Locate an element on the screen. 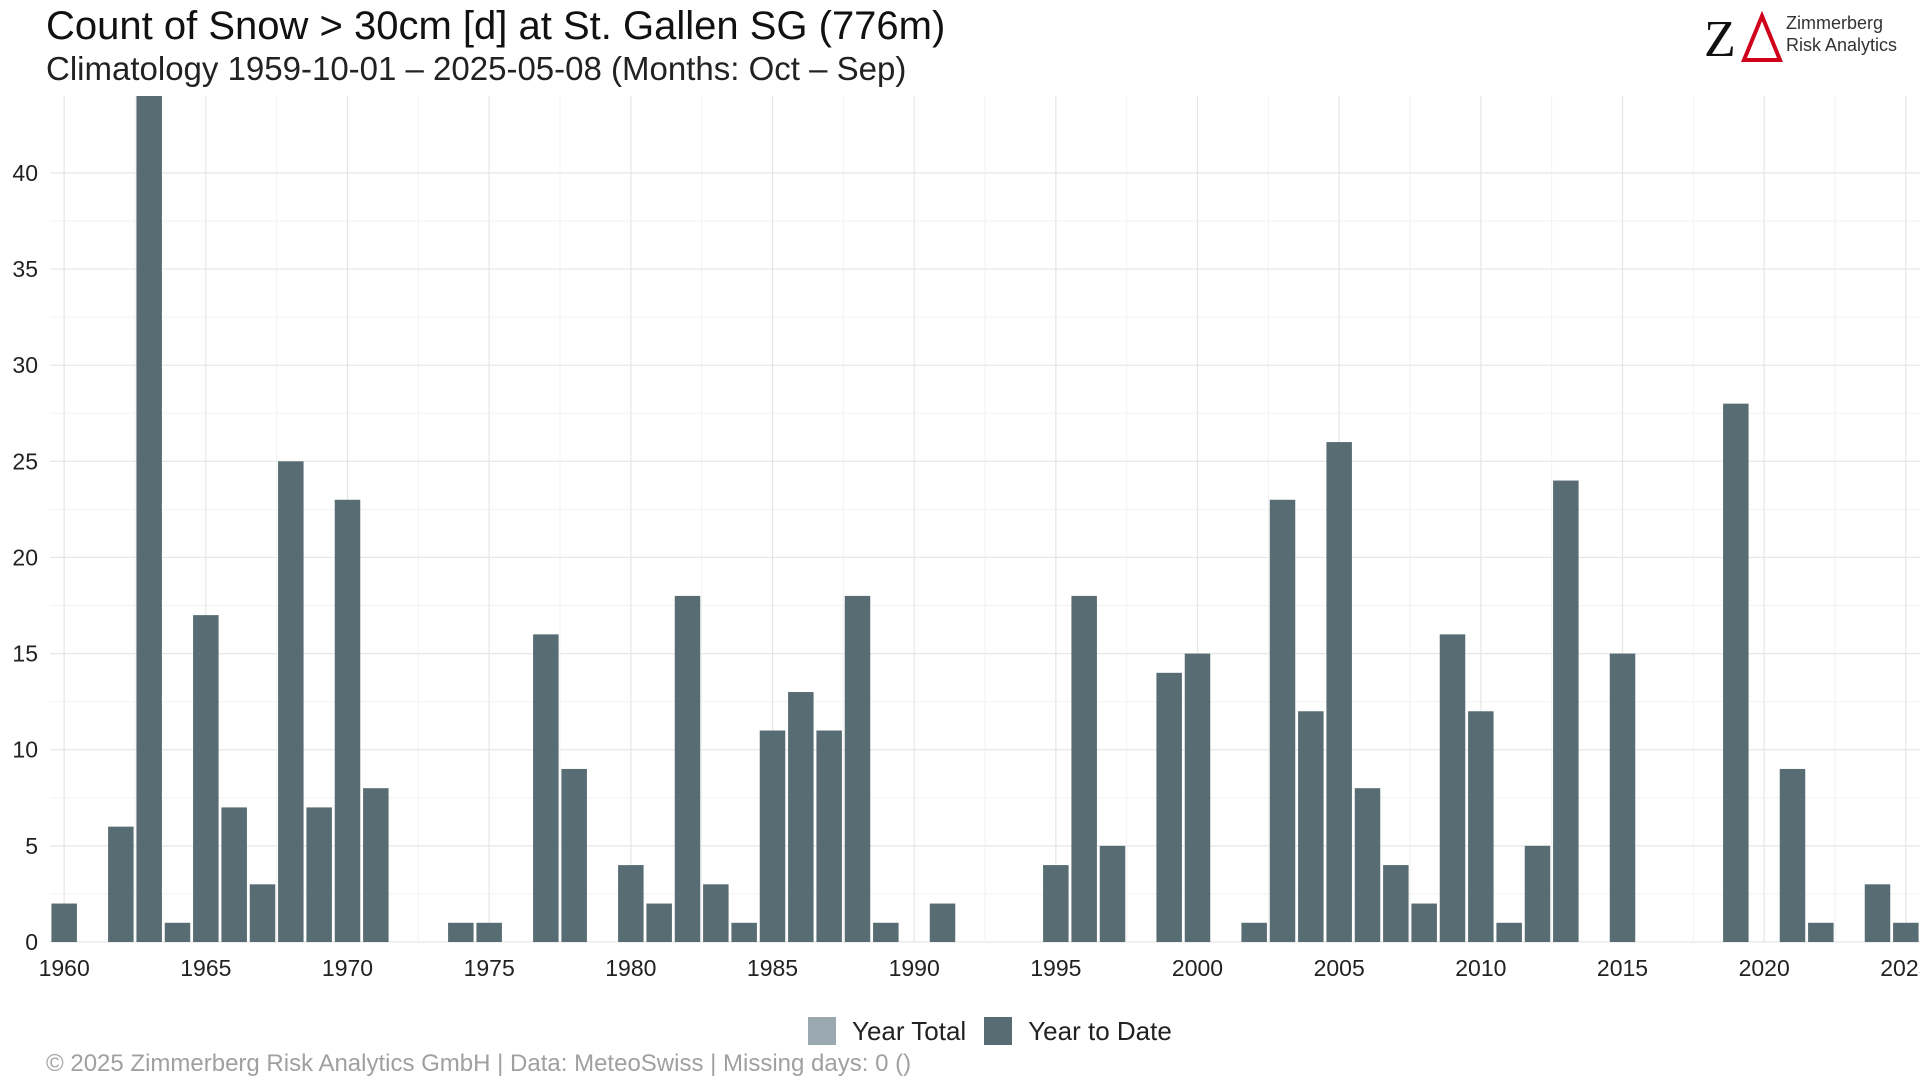  bar-2022 is located at coordinates (1821, 932).